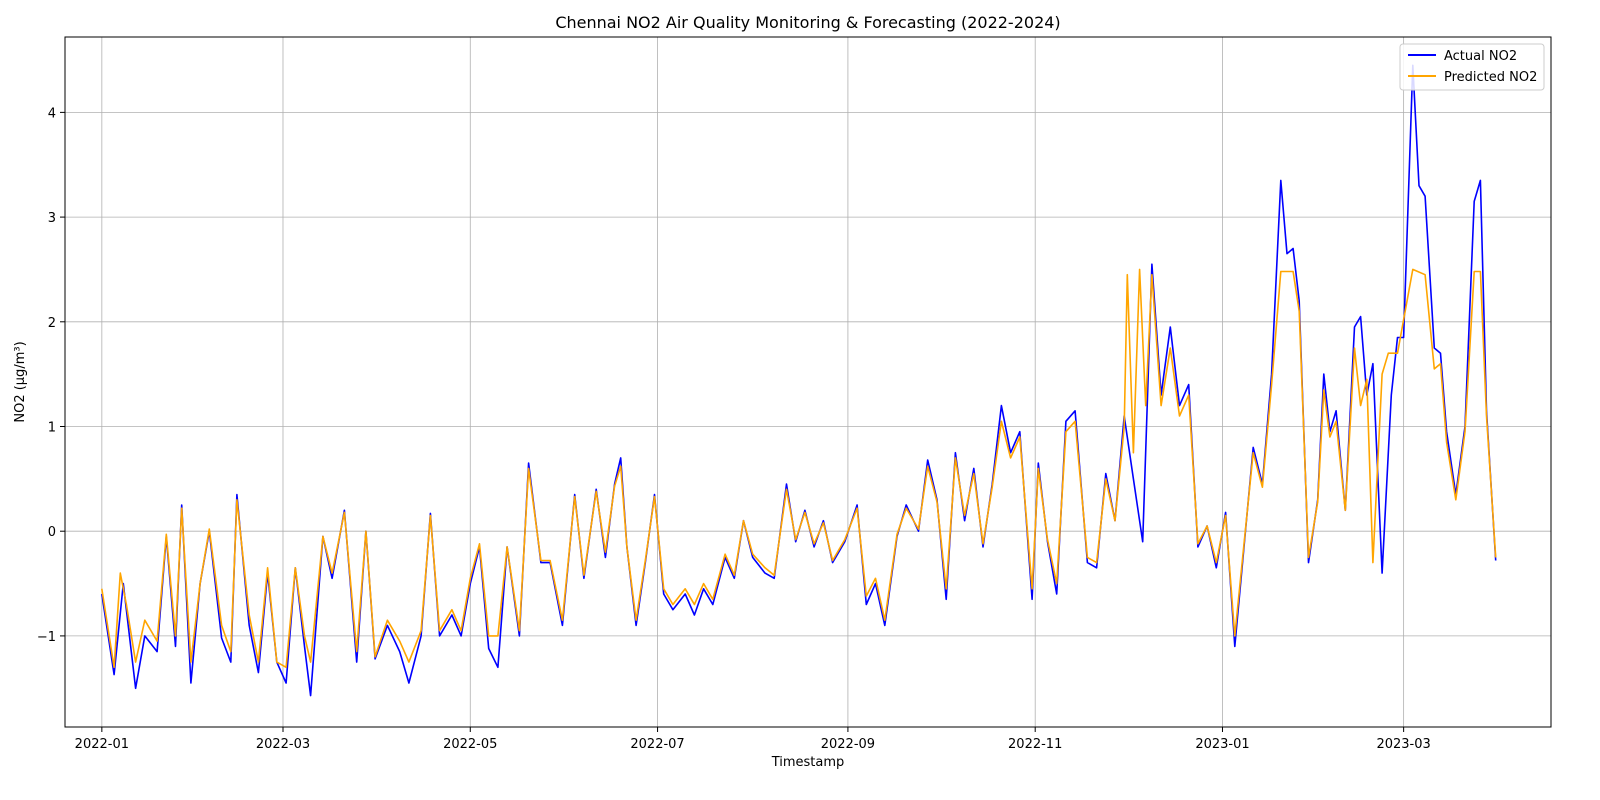  Describe the element at coordinates (102, 744) in the screenshot. I see `x-tick-label: 2022-01` at that location.